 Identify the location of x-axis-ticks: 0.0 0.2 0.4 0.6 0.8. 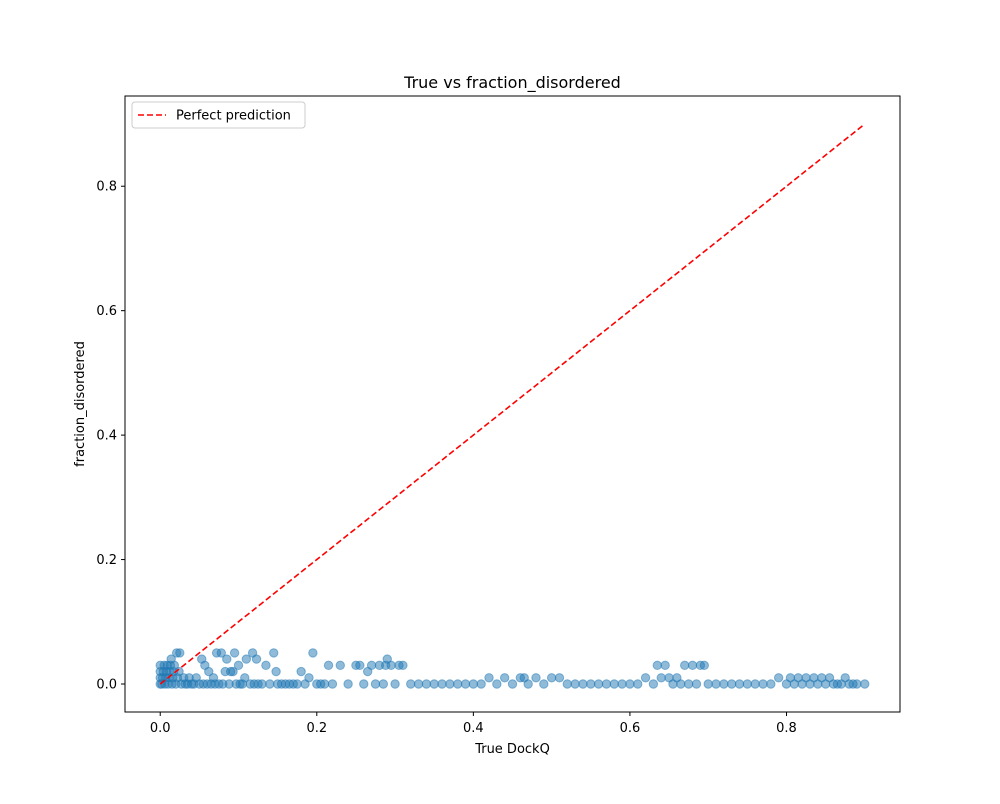
(473, 724).